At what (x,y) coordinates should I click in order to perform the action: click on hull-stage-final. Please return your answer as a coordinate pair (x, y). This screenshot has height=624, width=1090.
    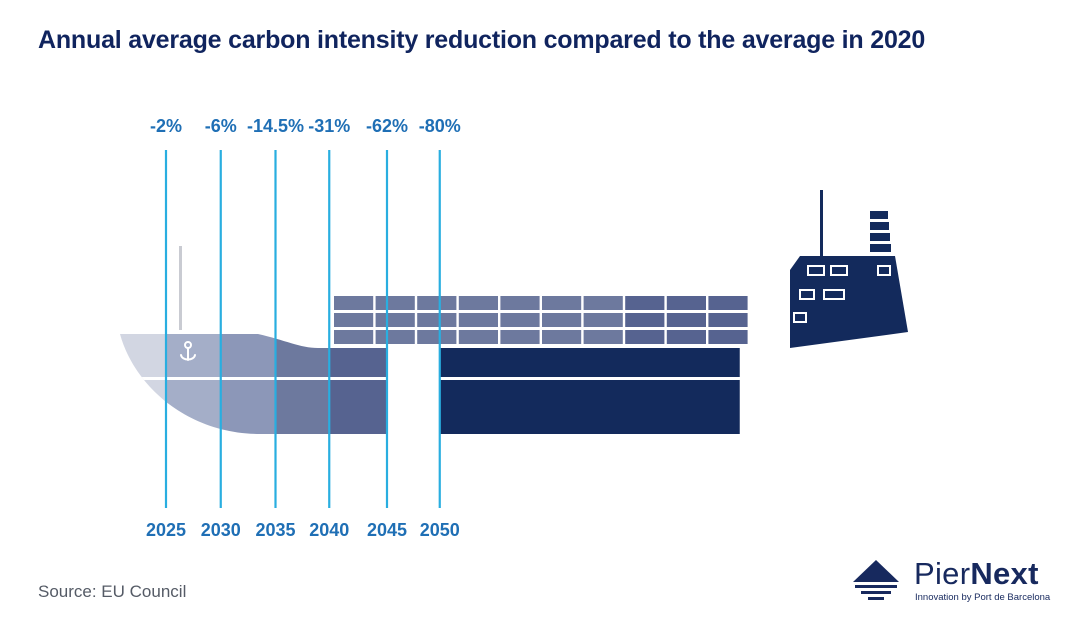
    Looking at the image, I should click on (589, 383).